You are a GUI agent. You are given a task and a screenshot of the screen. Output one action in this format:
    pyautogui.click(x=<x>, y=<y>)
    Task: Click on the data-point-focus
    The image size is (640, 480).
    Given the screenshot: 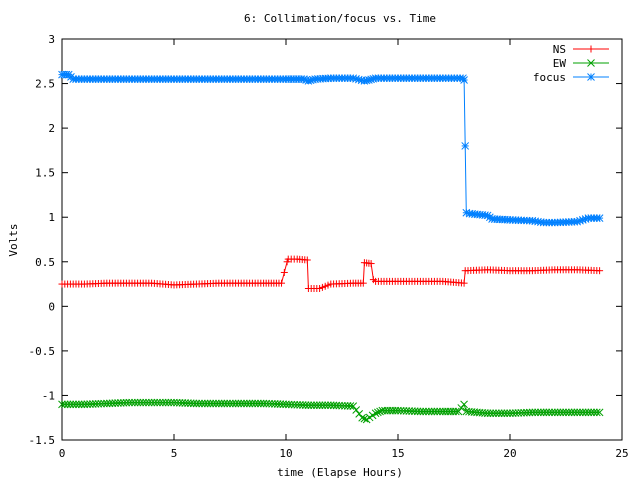 What is the action you would take?
    pyautogui.click(x=464, y=80)
    